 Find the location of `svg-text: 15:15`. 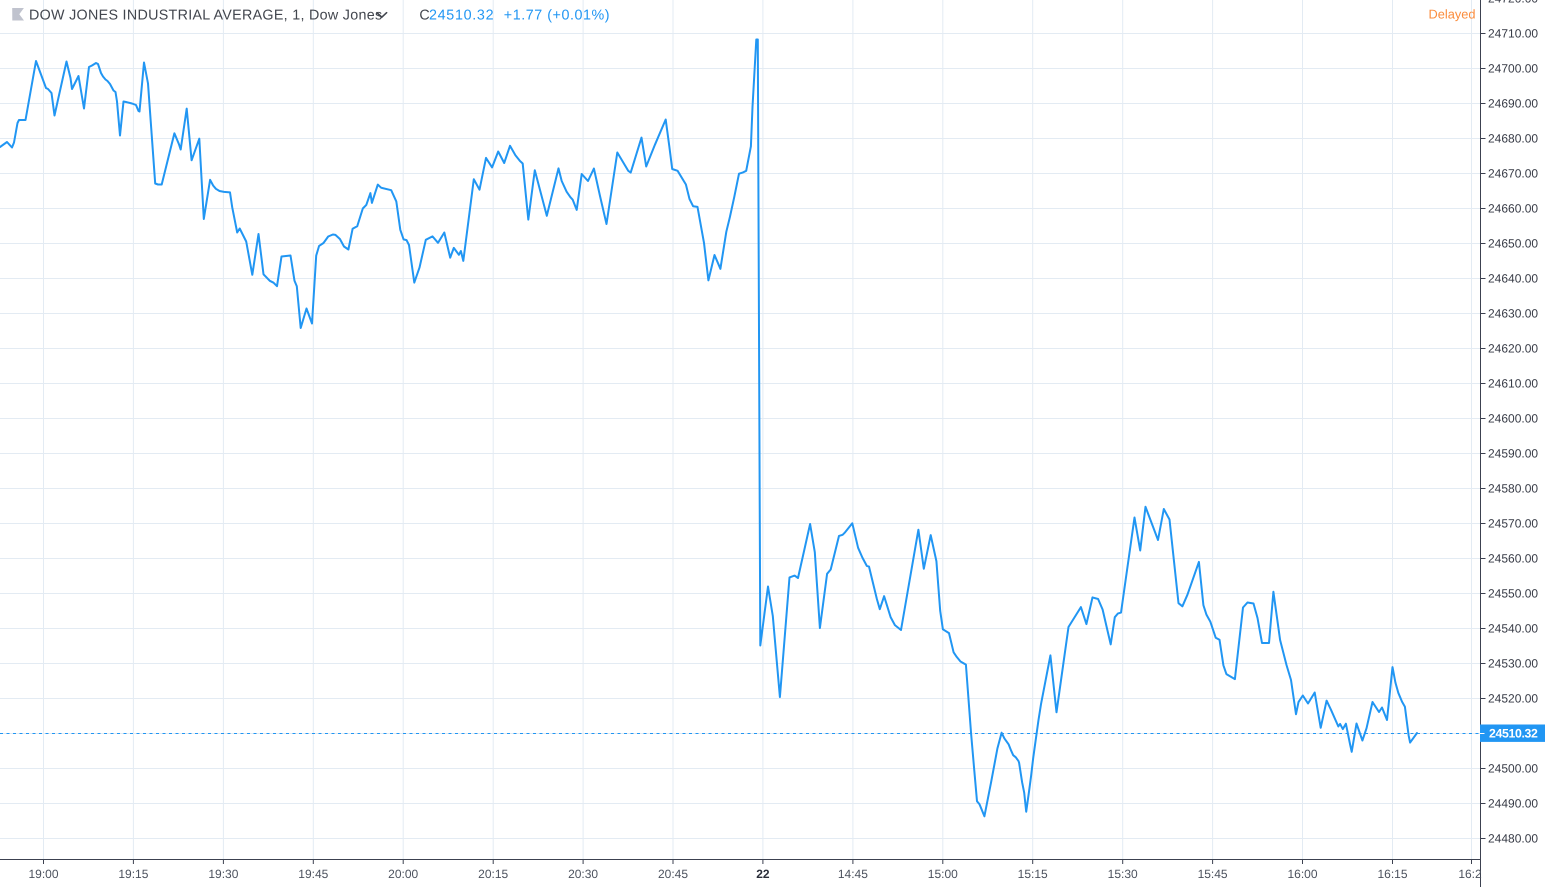

svg-text: 15:15 is located at coordinates (1033, 874).